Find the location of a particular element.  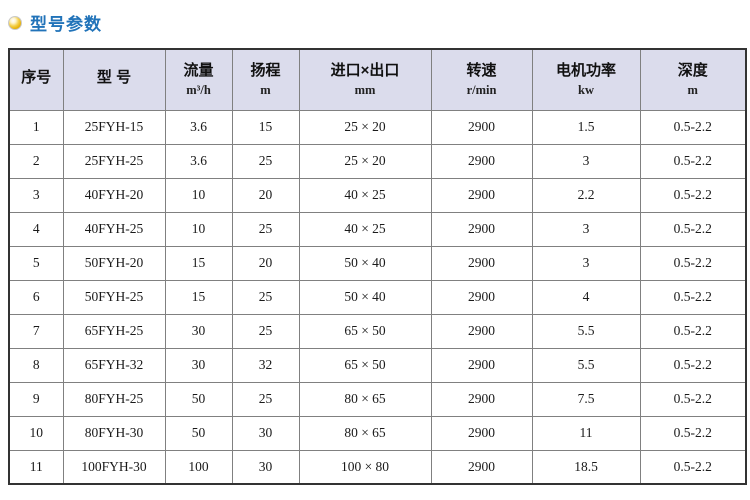

gold-sphere-bullet-icon is located at coordinates (15, 22).